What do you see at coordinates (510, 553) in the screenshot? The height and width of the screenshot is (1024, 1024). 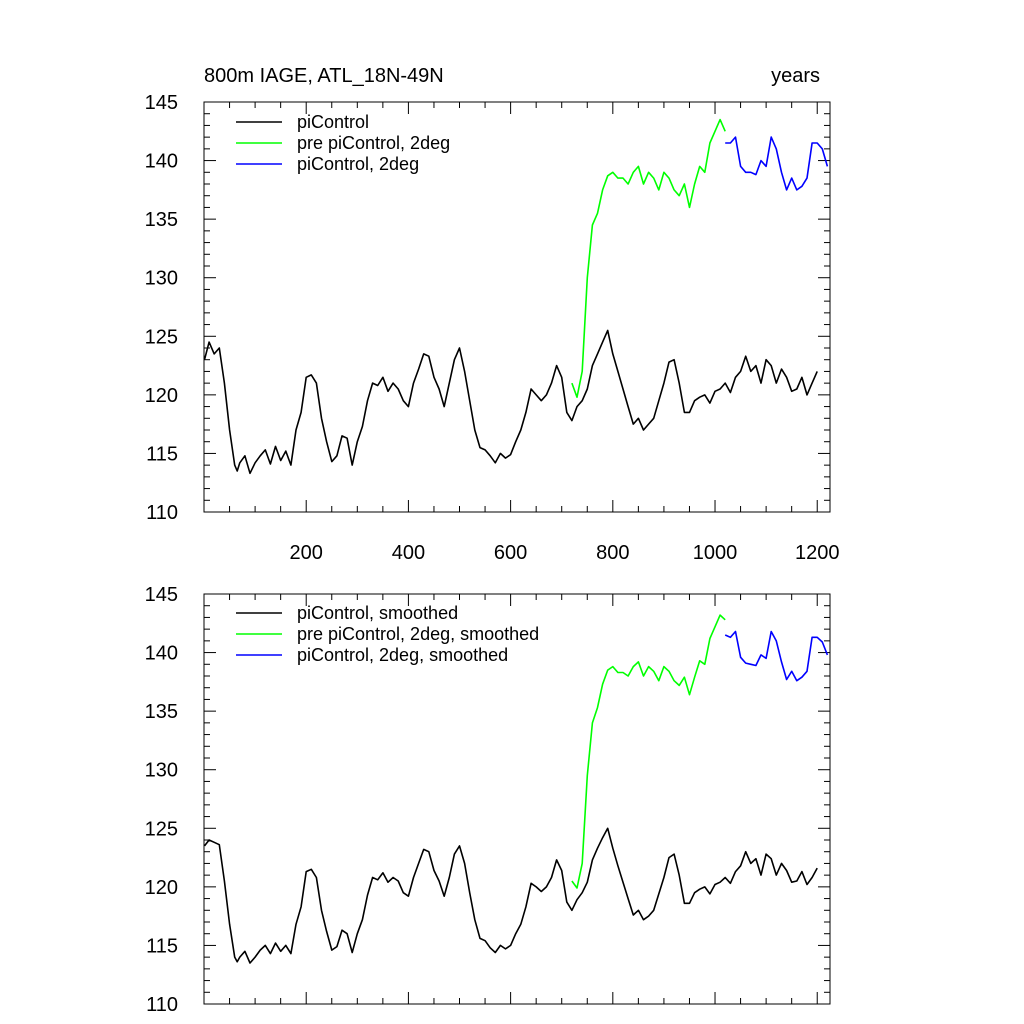 I see `x-tick-label: 600` at bounding box center [510, 553].